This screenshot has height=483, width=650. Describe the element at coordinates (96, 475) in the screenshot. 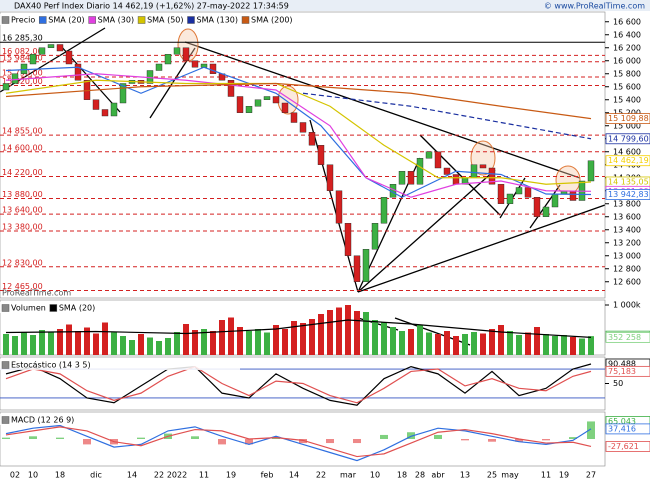

I see `x-tick-label: dic` at that location.